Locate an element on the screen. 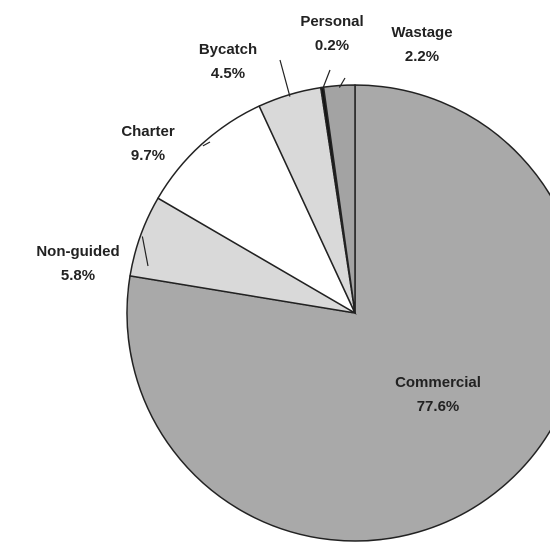  slice-label: Personal is located at coordinates (331, 21).